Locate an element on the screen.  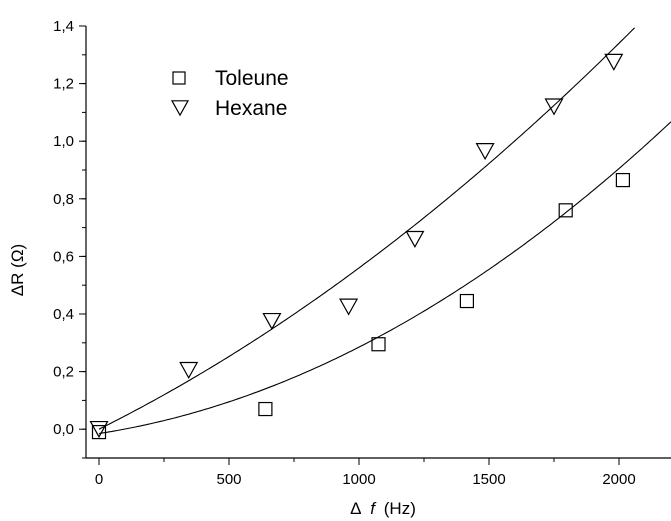
y-tick-label: 1,4 is located at coordinates (63, 26).